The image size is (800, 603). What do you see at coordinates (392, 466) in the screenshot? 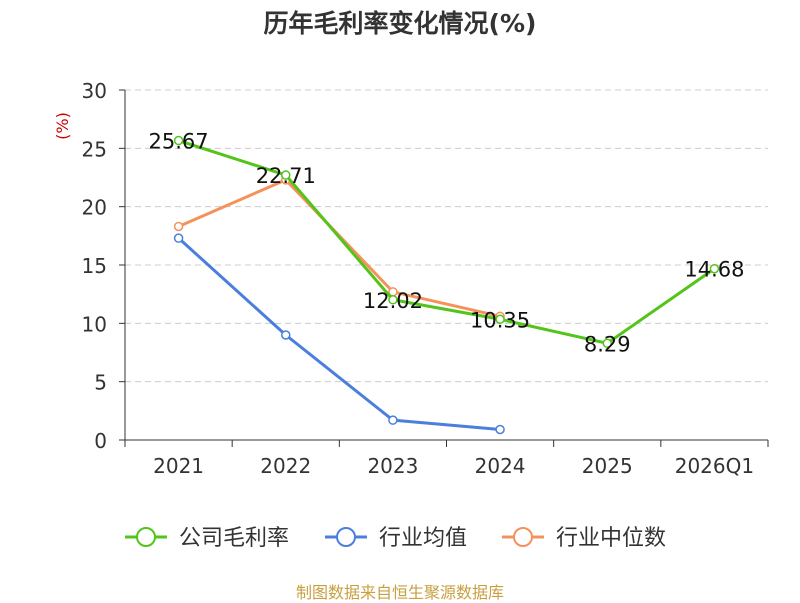
I see `x-tick-label-2023: 2023` at bounding box center [392, 466].